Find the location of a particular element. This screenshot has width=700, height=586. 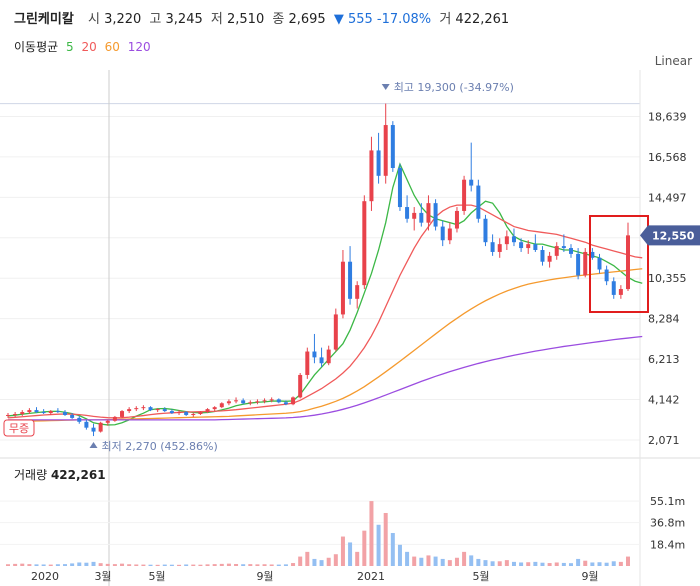

ma5-legend: 5 is located at coordinates (70, 47).